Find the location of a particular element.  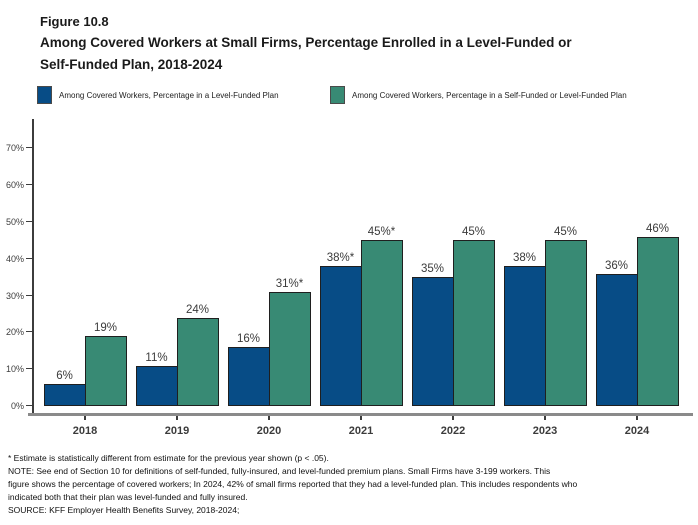

bar-value-label: 46% is located at coordinates (657, 228).